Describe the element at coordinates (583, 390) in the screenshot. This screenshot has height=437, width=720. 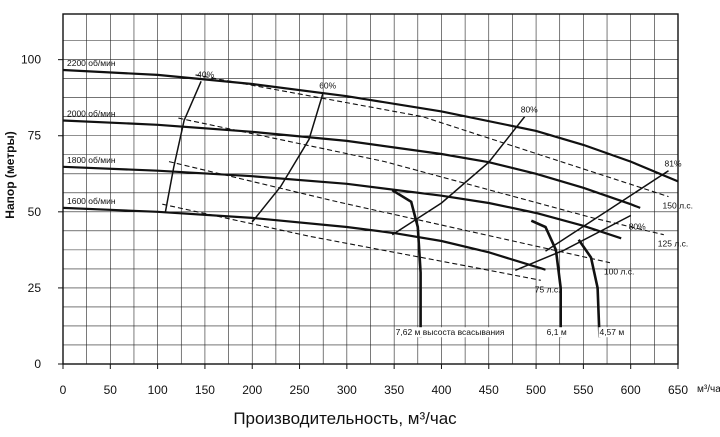
I see `x-tick-label: 550` at that location.